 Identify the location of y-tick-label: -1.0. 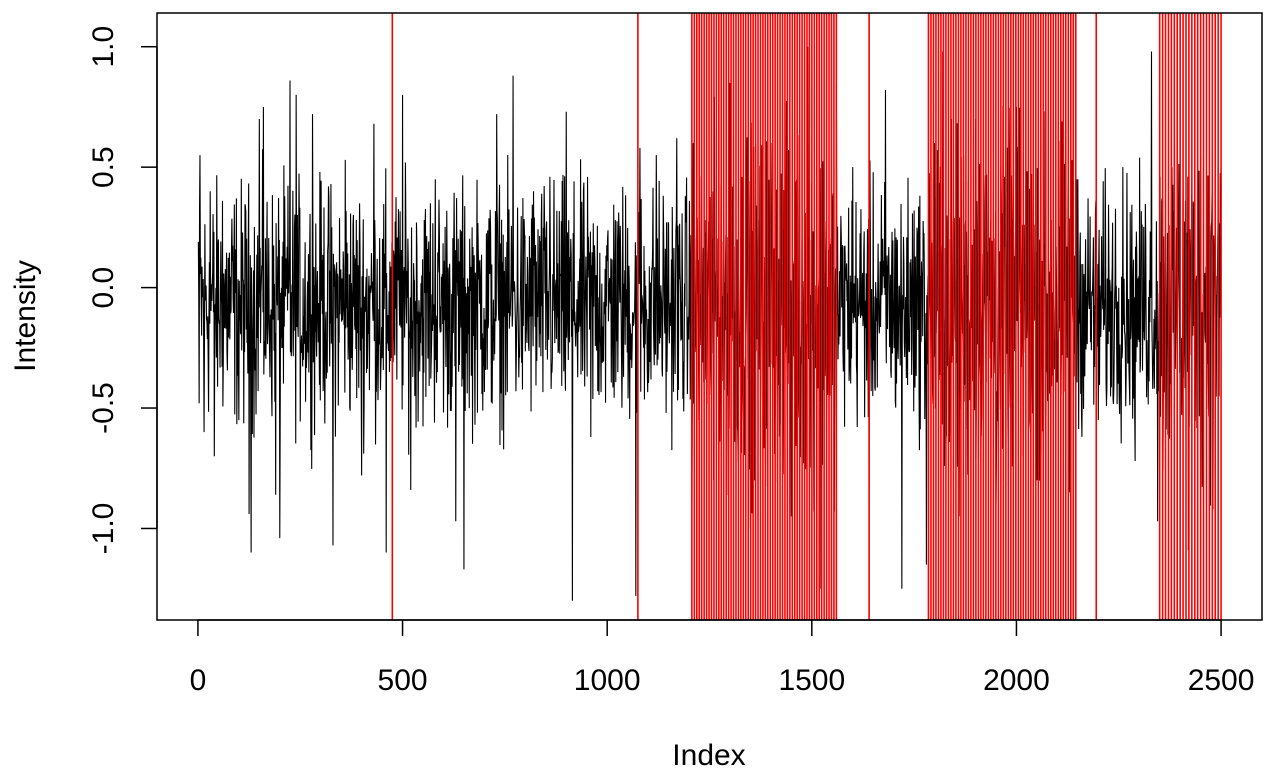
(103, 529).